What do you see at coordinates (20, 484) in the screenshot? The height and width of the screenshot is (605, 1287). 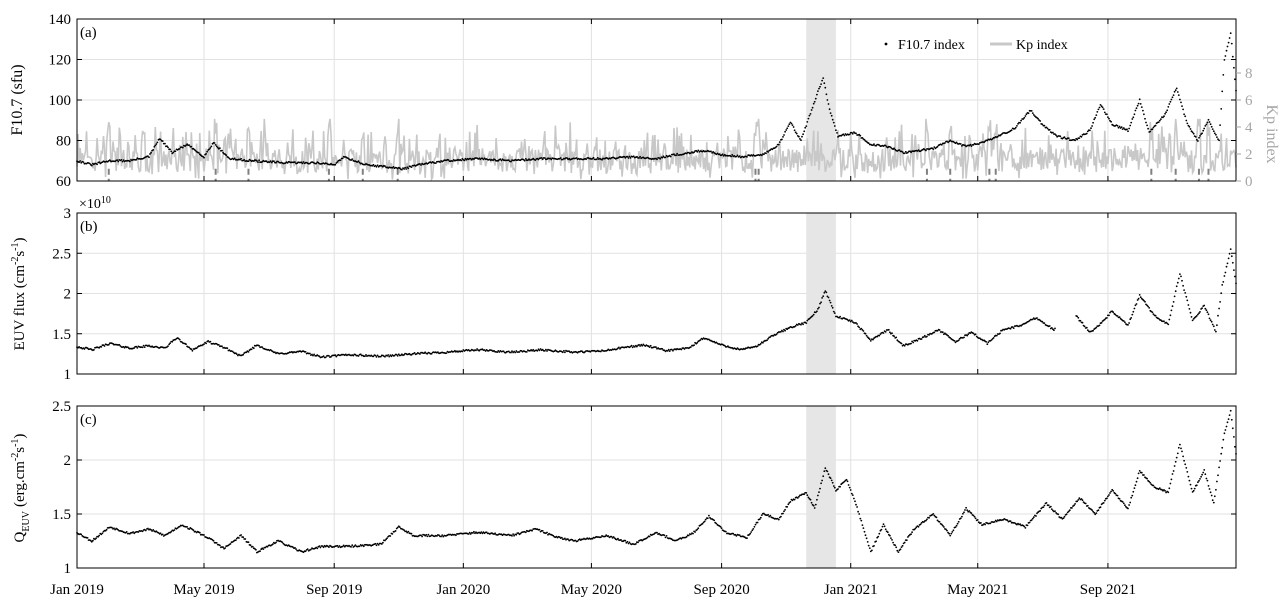 I see `q-ylabel-units: (erg.cm` at bounding box center [20, 484].